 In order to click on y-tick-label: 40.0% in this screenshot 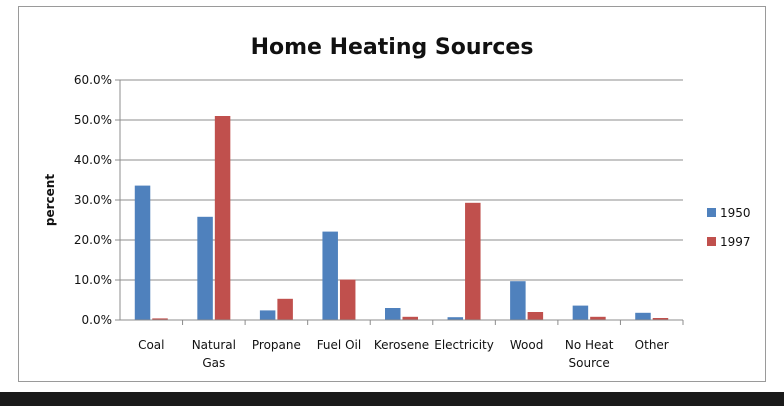, I will do `click(93, 160)`.